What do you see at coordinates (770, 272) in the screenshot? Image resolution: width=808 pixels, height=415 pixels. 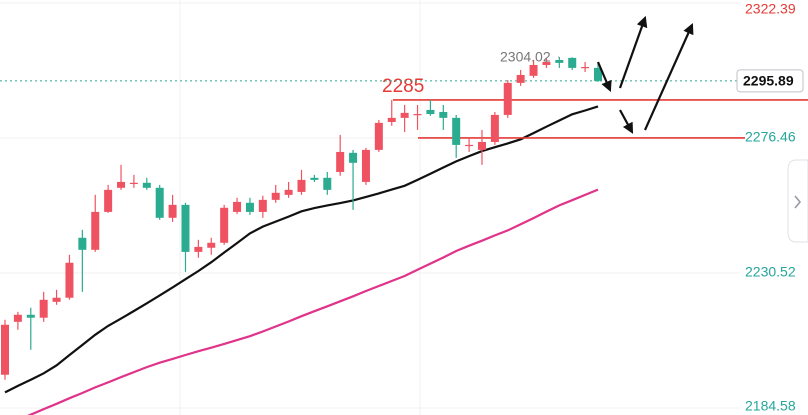 I see `y-tick-label: 2230.52` at bounding box center [770, 272].